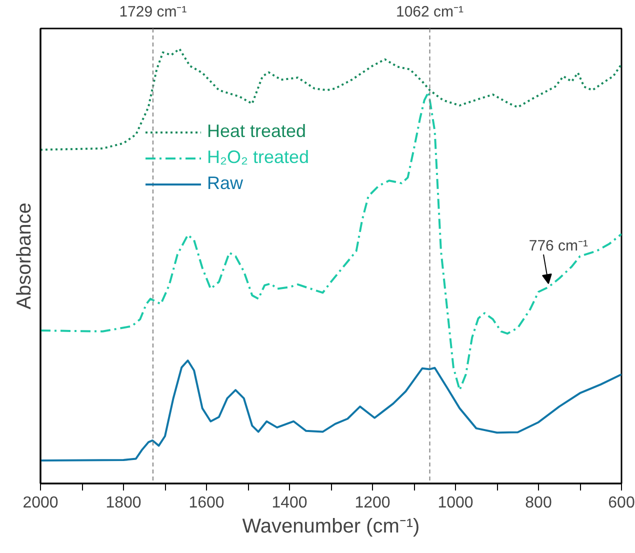 The image size is (635, 553). What do you see at coordinates (206, 503) in the screenshot?
I see `x-tick-label: 1600` at bounding box center [206, 503].